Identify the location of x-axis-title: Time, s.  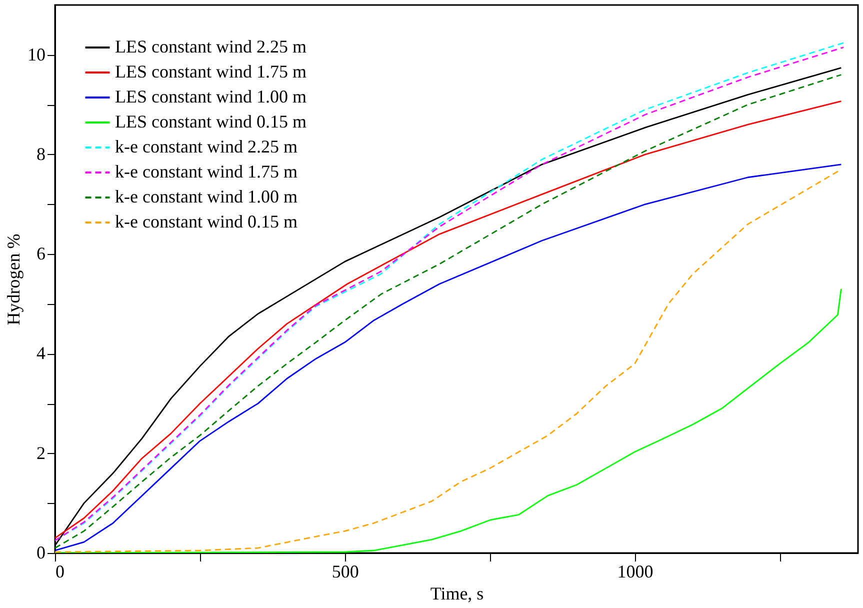
(457, 594).